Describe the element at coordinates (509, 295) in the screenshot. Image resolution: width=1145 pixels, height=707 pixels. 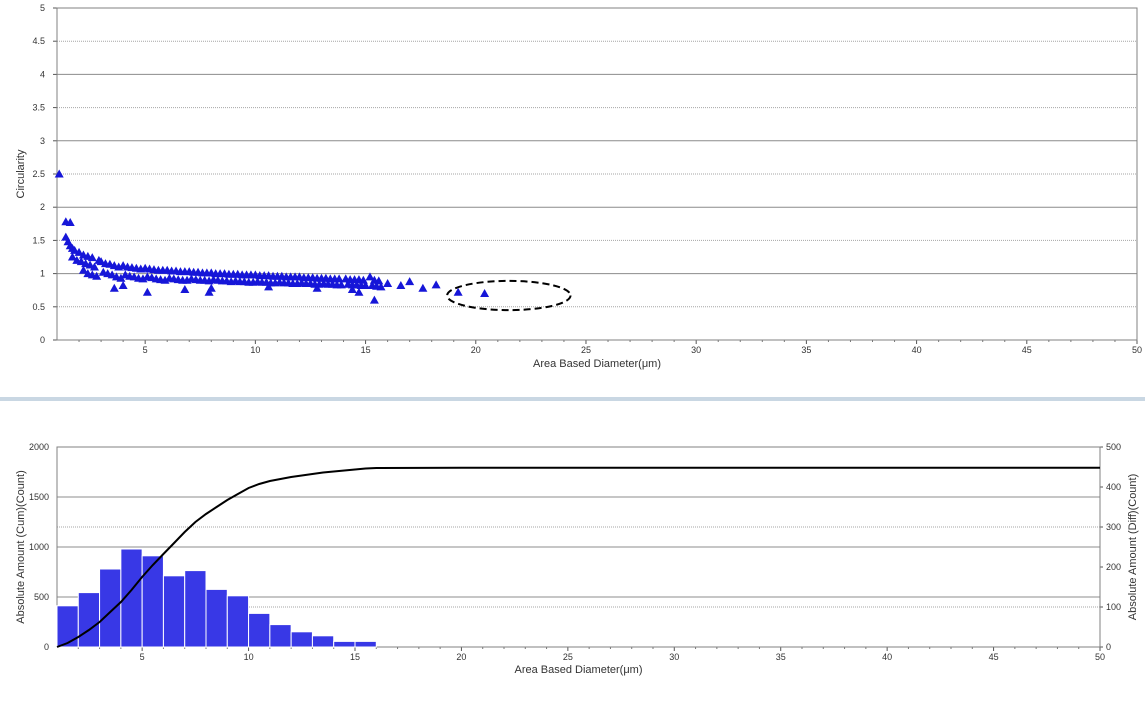
I see `highlight-dashed-ellipse` at that location.